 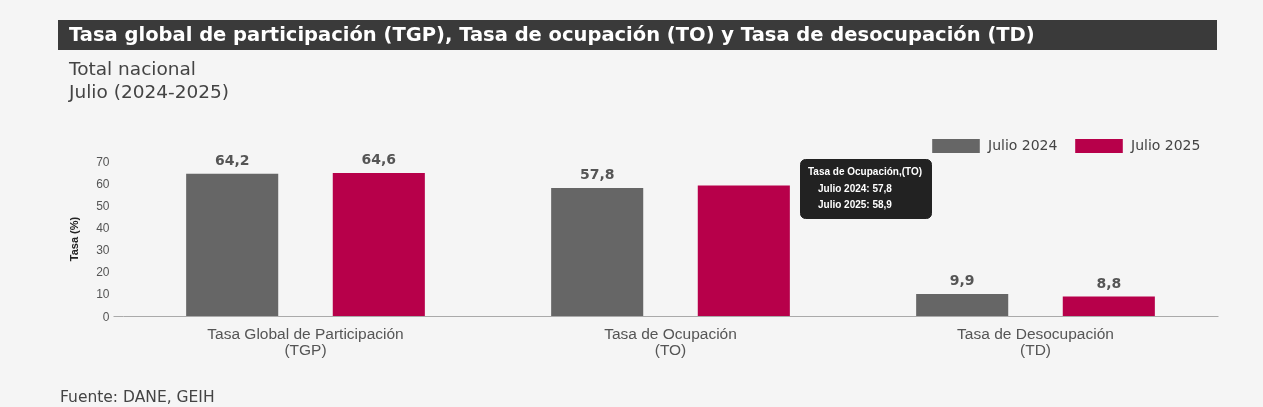 I want to click on data-label: 8,8, so click(x=1109, y=282).